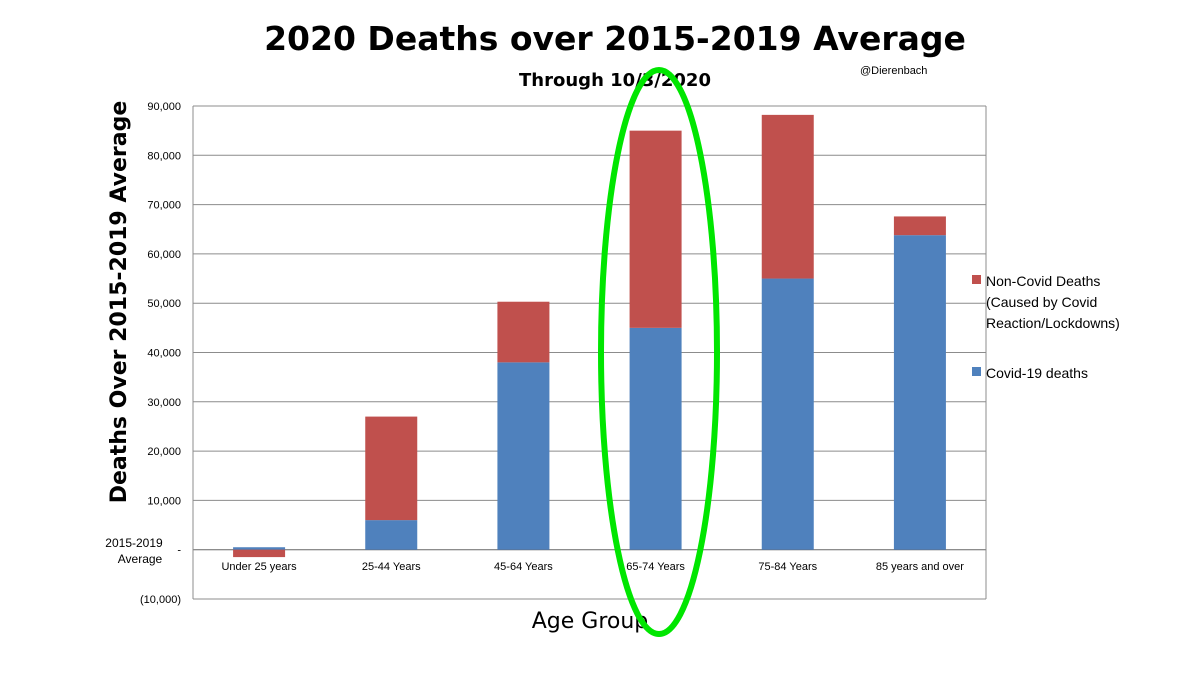  What do you see at coordinates (615, 80) in the screenshot?
I see `chart-subtitle: Through 10/3/2020` at bounding box center [615, 80].